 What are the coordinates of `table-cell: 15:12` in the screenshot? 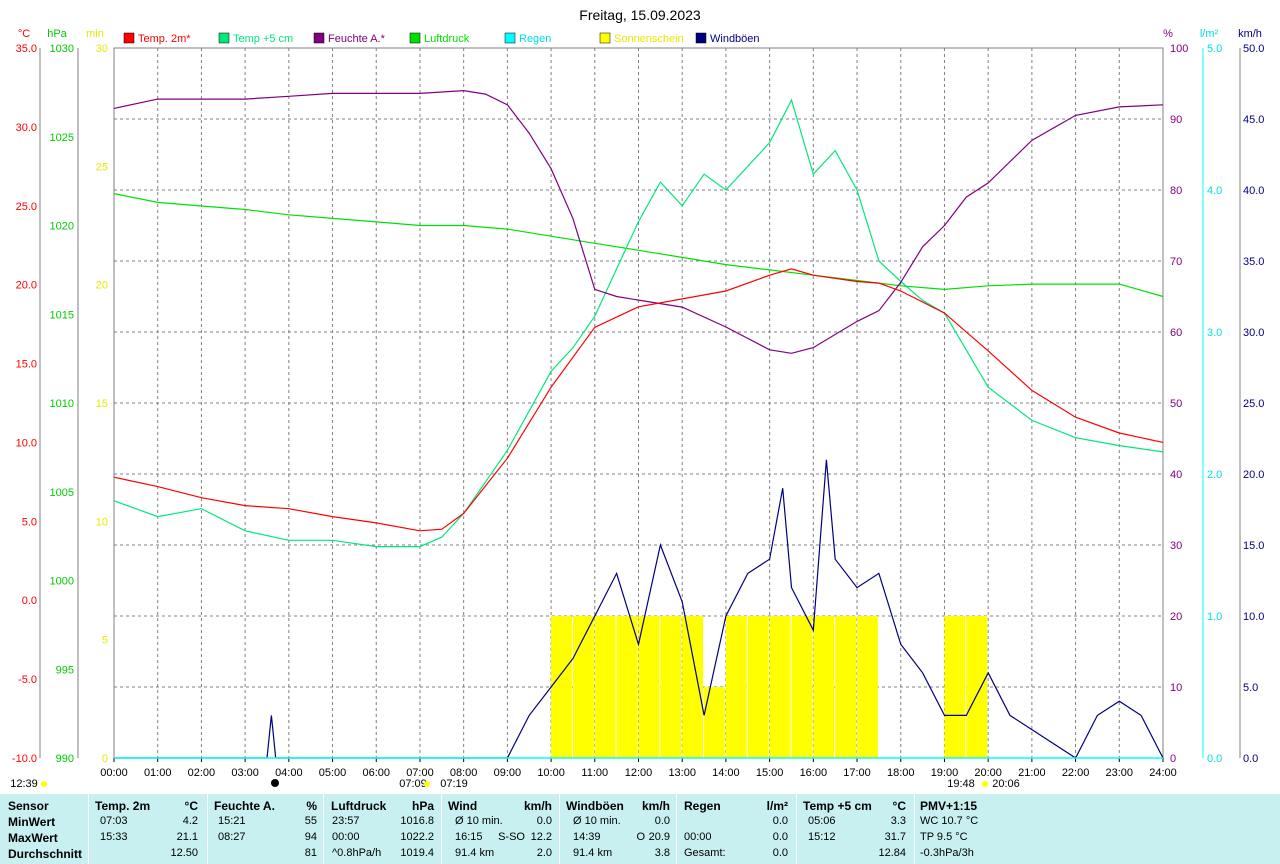 It's located at (822, 837).